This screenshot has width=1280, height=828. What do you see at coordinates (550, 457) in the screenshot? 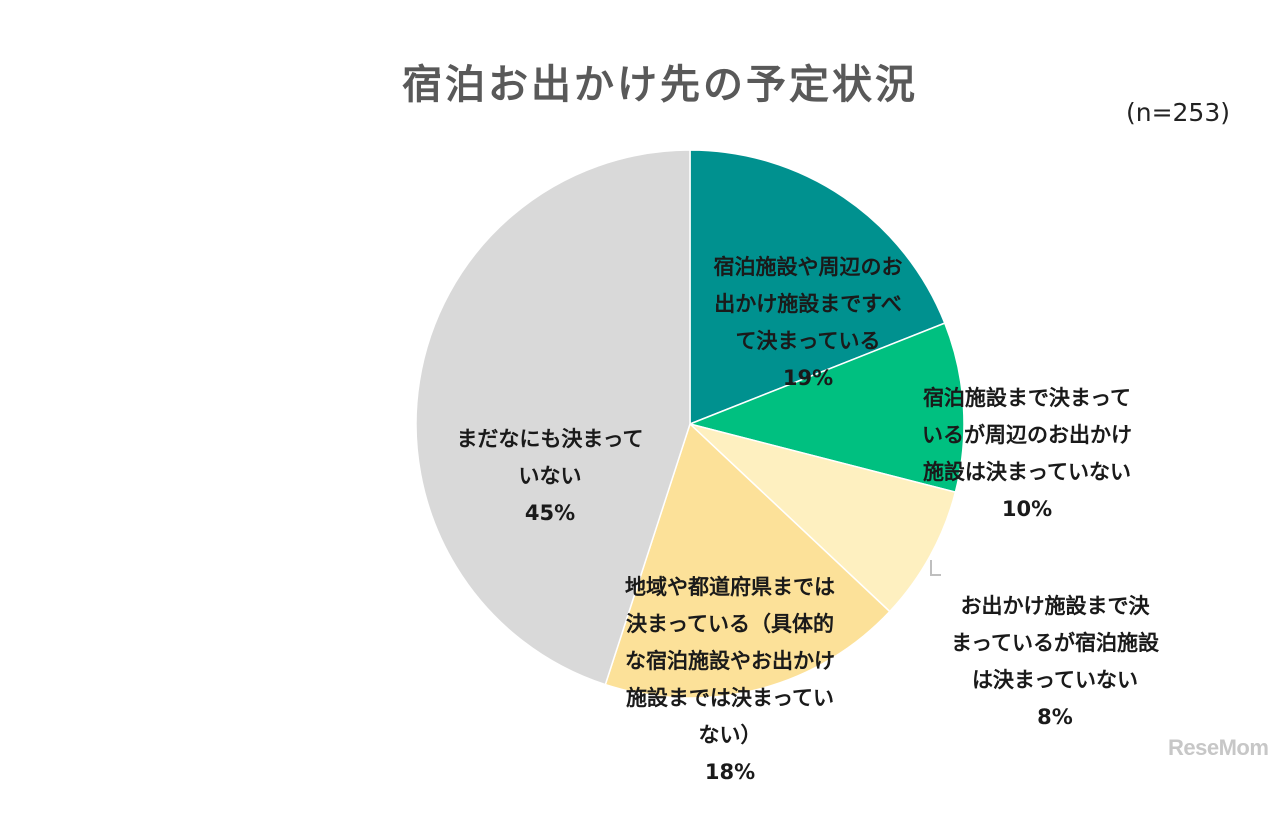
I see `slice-label-text: まだなにも決まって いない` at bounding box center [550, 457].